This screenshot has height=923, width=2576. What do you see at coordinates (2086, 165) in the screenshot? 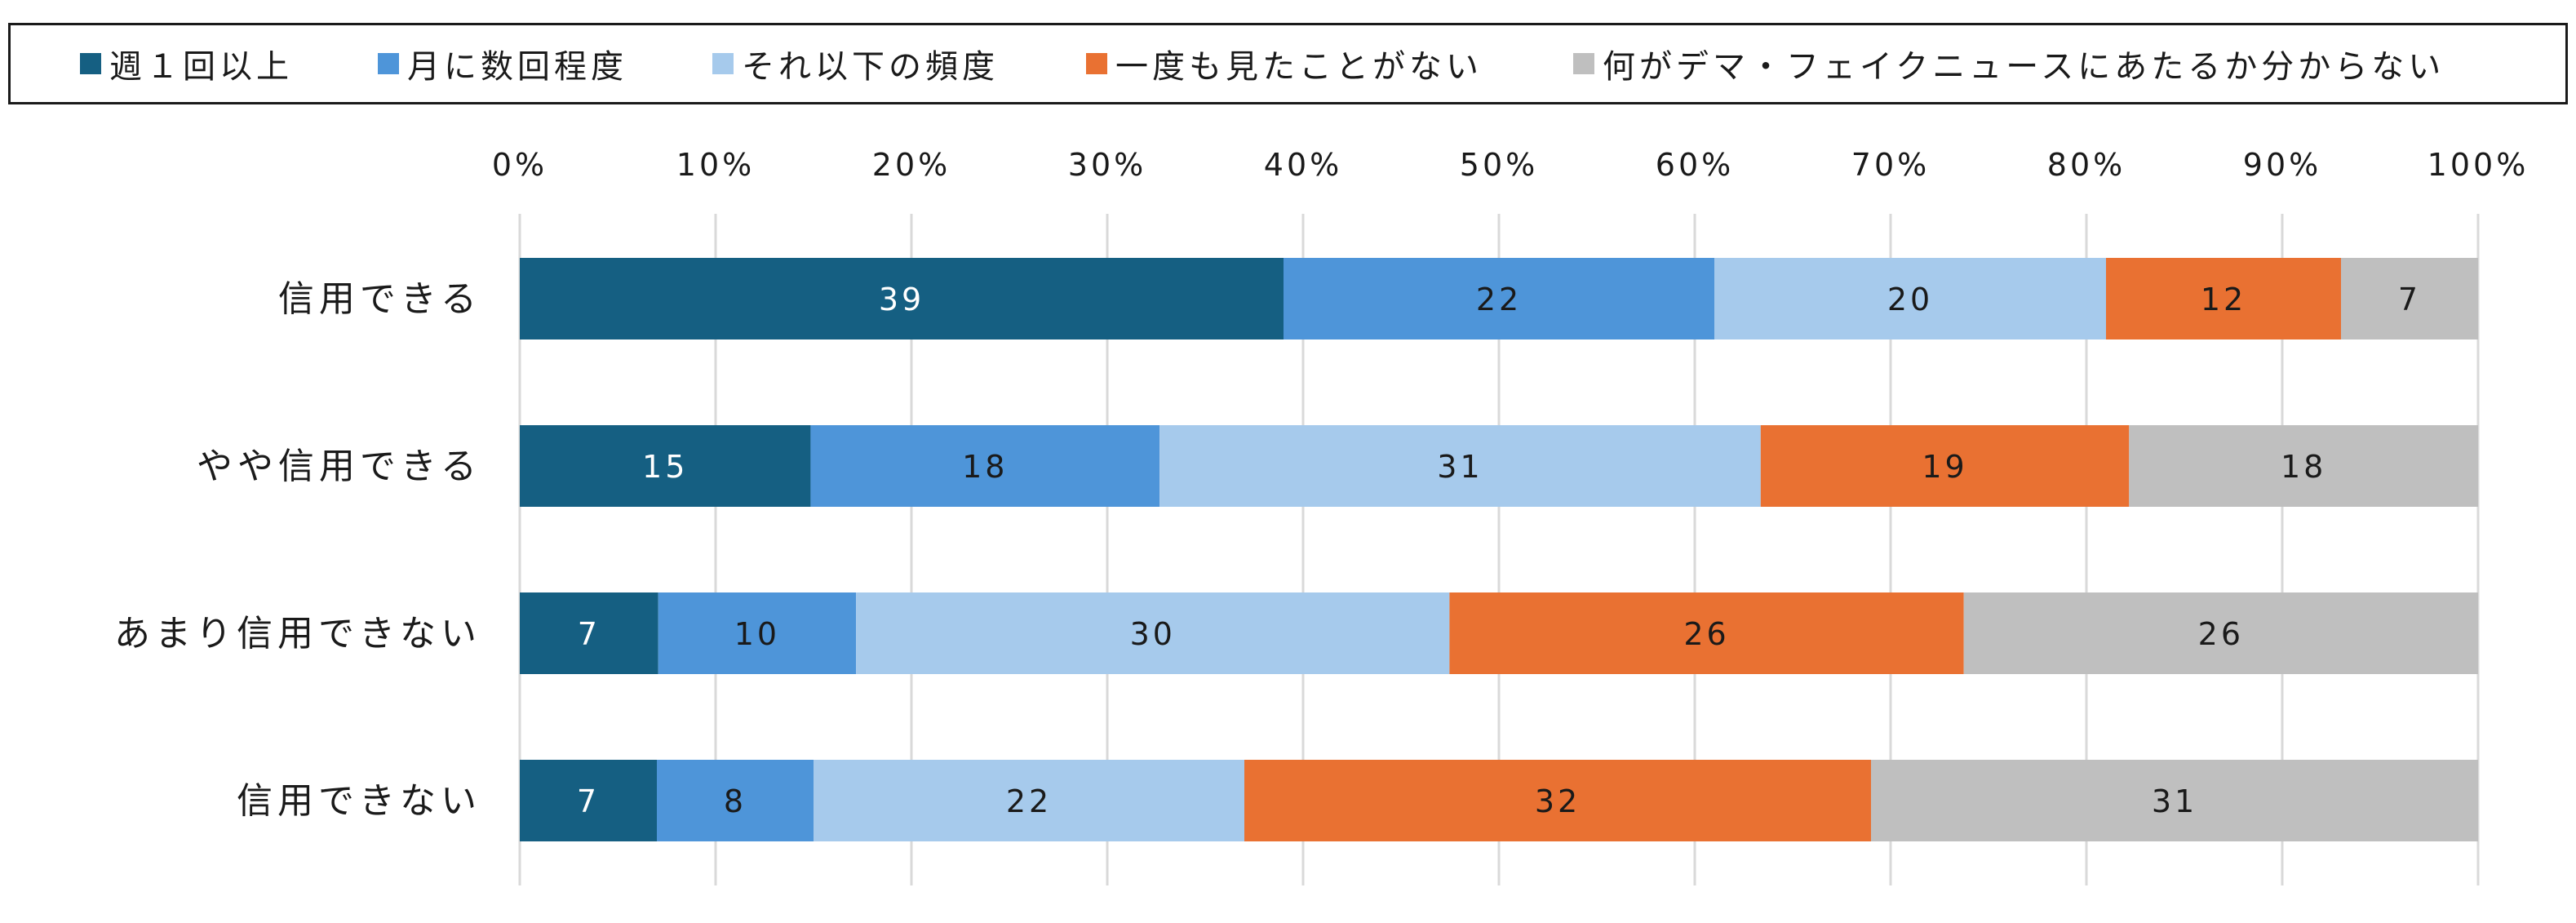
I see `x-tick-label: 80%` at bounding box center [2086, 165].